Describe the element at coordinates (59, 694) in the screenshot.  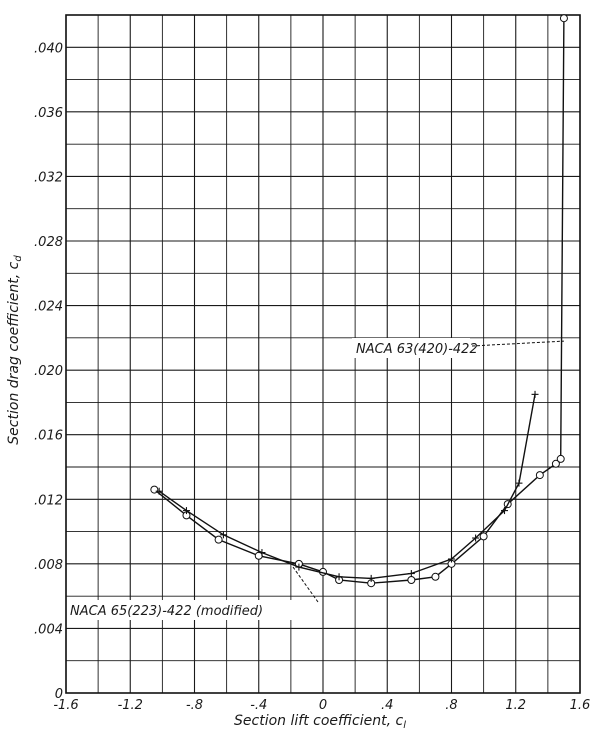
I see `y-tick-label: 0` at that location.